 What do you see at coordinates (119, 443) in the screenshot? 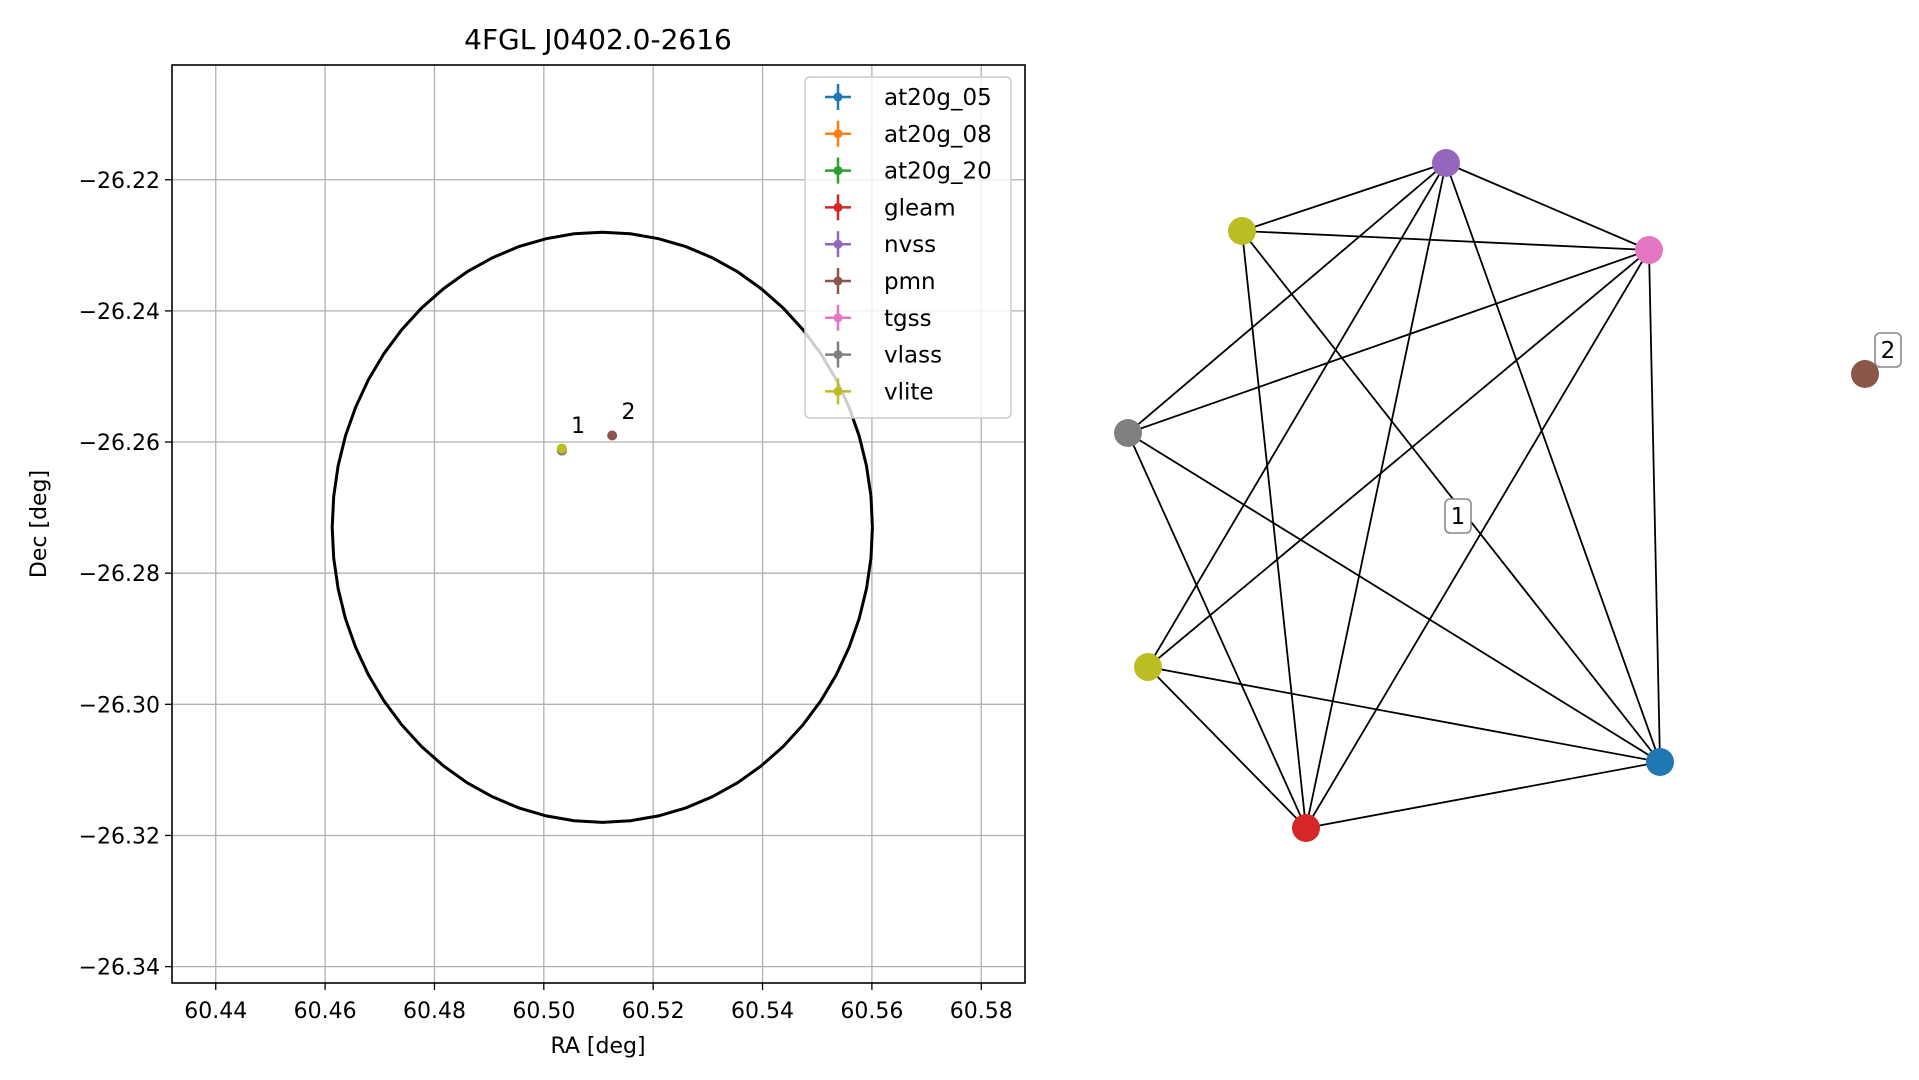
I see `y-tick-label: −26.26` at bounding box center [119, 443].